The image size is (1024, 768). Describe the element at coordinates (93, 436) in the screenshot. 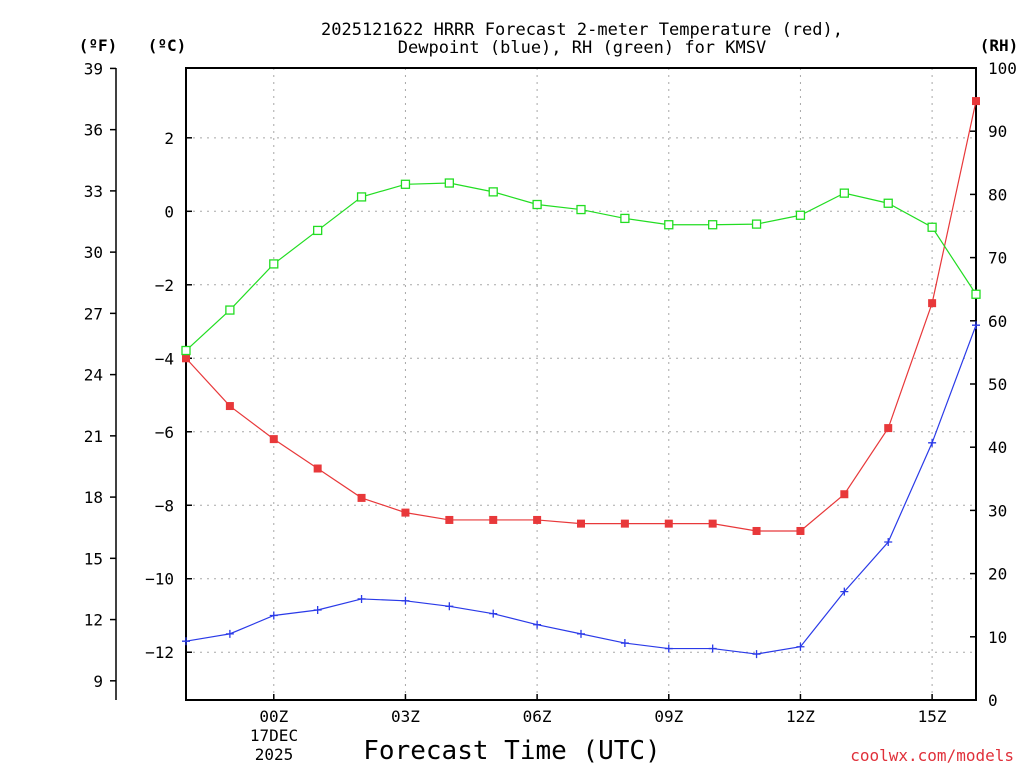

I see `fahrenheit-tick-label: 21` at that location.